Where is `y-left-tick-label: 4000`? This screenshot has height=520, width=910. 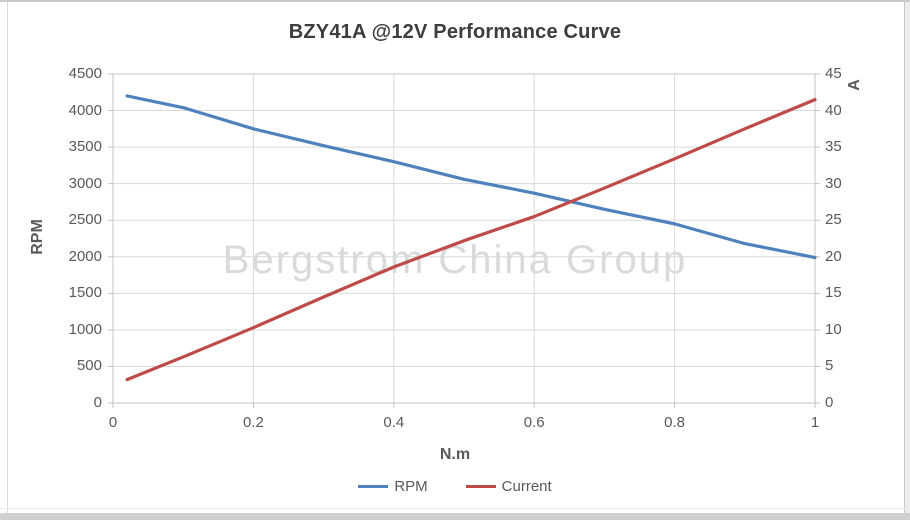
y-left-tick-label: 4000 is located at coordinates (85, 110).